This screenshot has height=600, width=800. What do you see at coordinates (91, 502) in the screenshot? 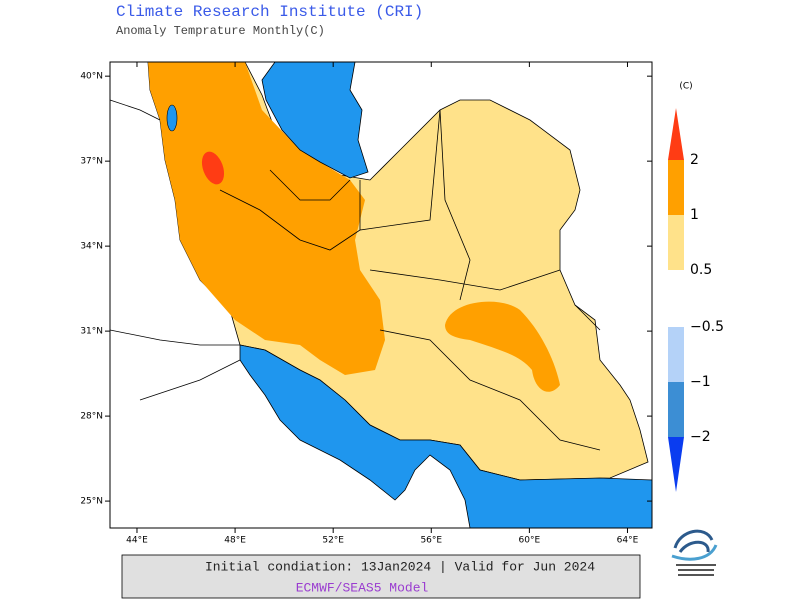
I see `lat-tick-label: 25°N` at bounding box center [91, 502].